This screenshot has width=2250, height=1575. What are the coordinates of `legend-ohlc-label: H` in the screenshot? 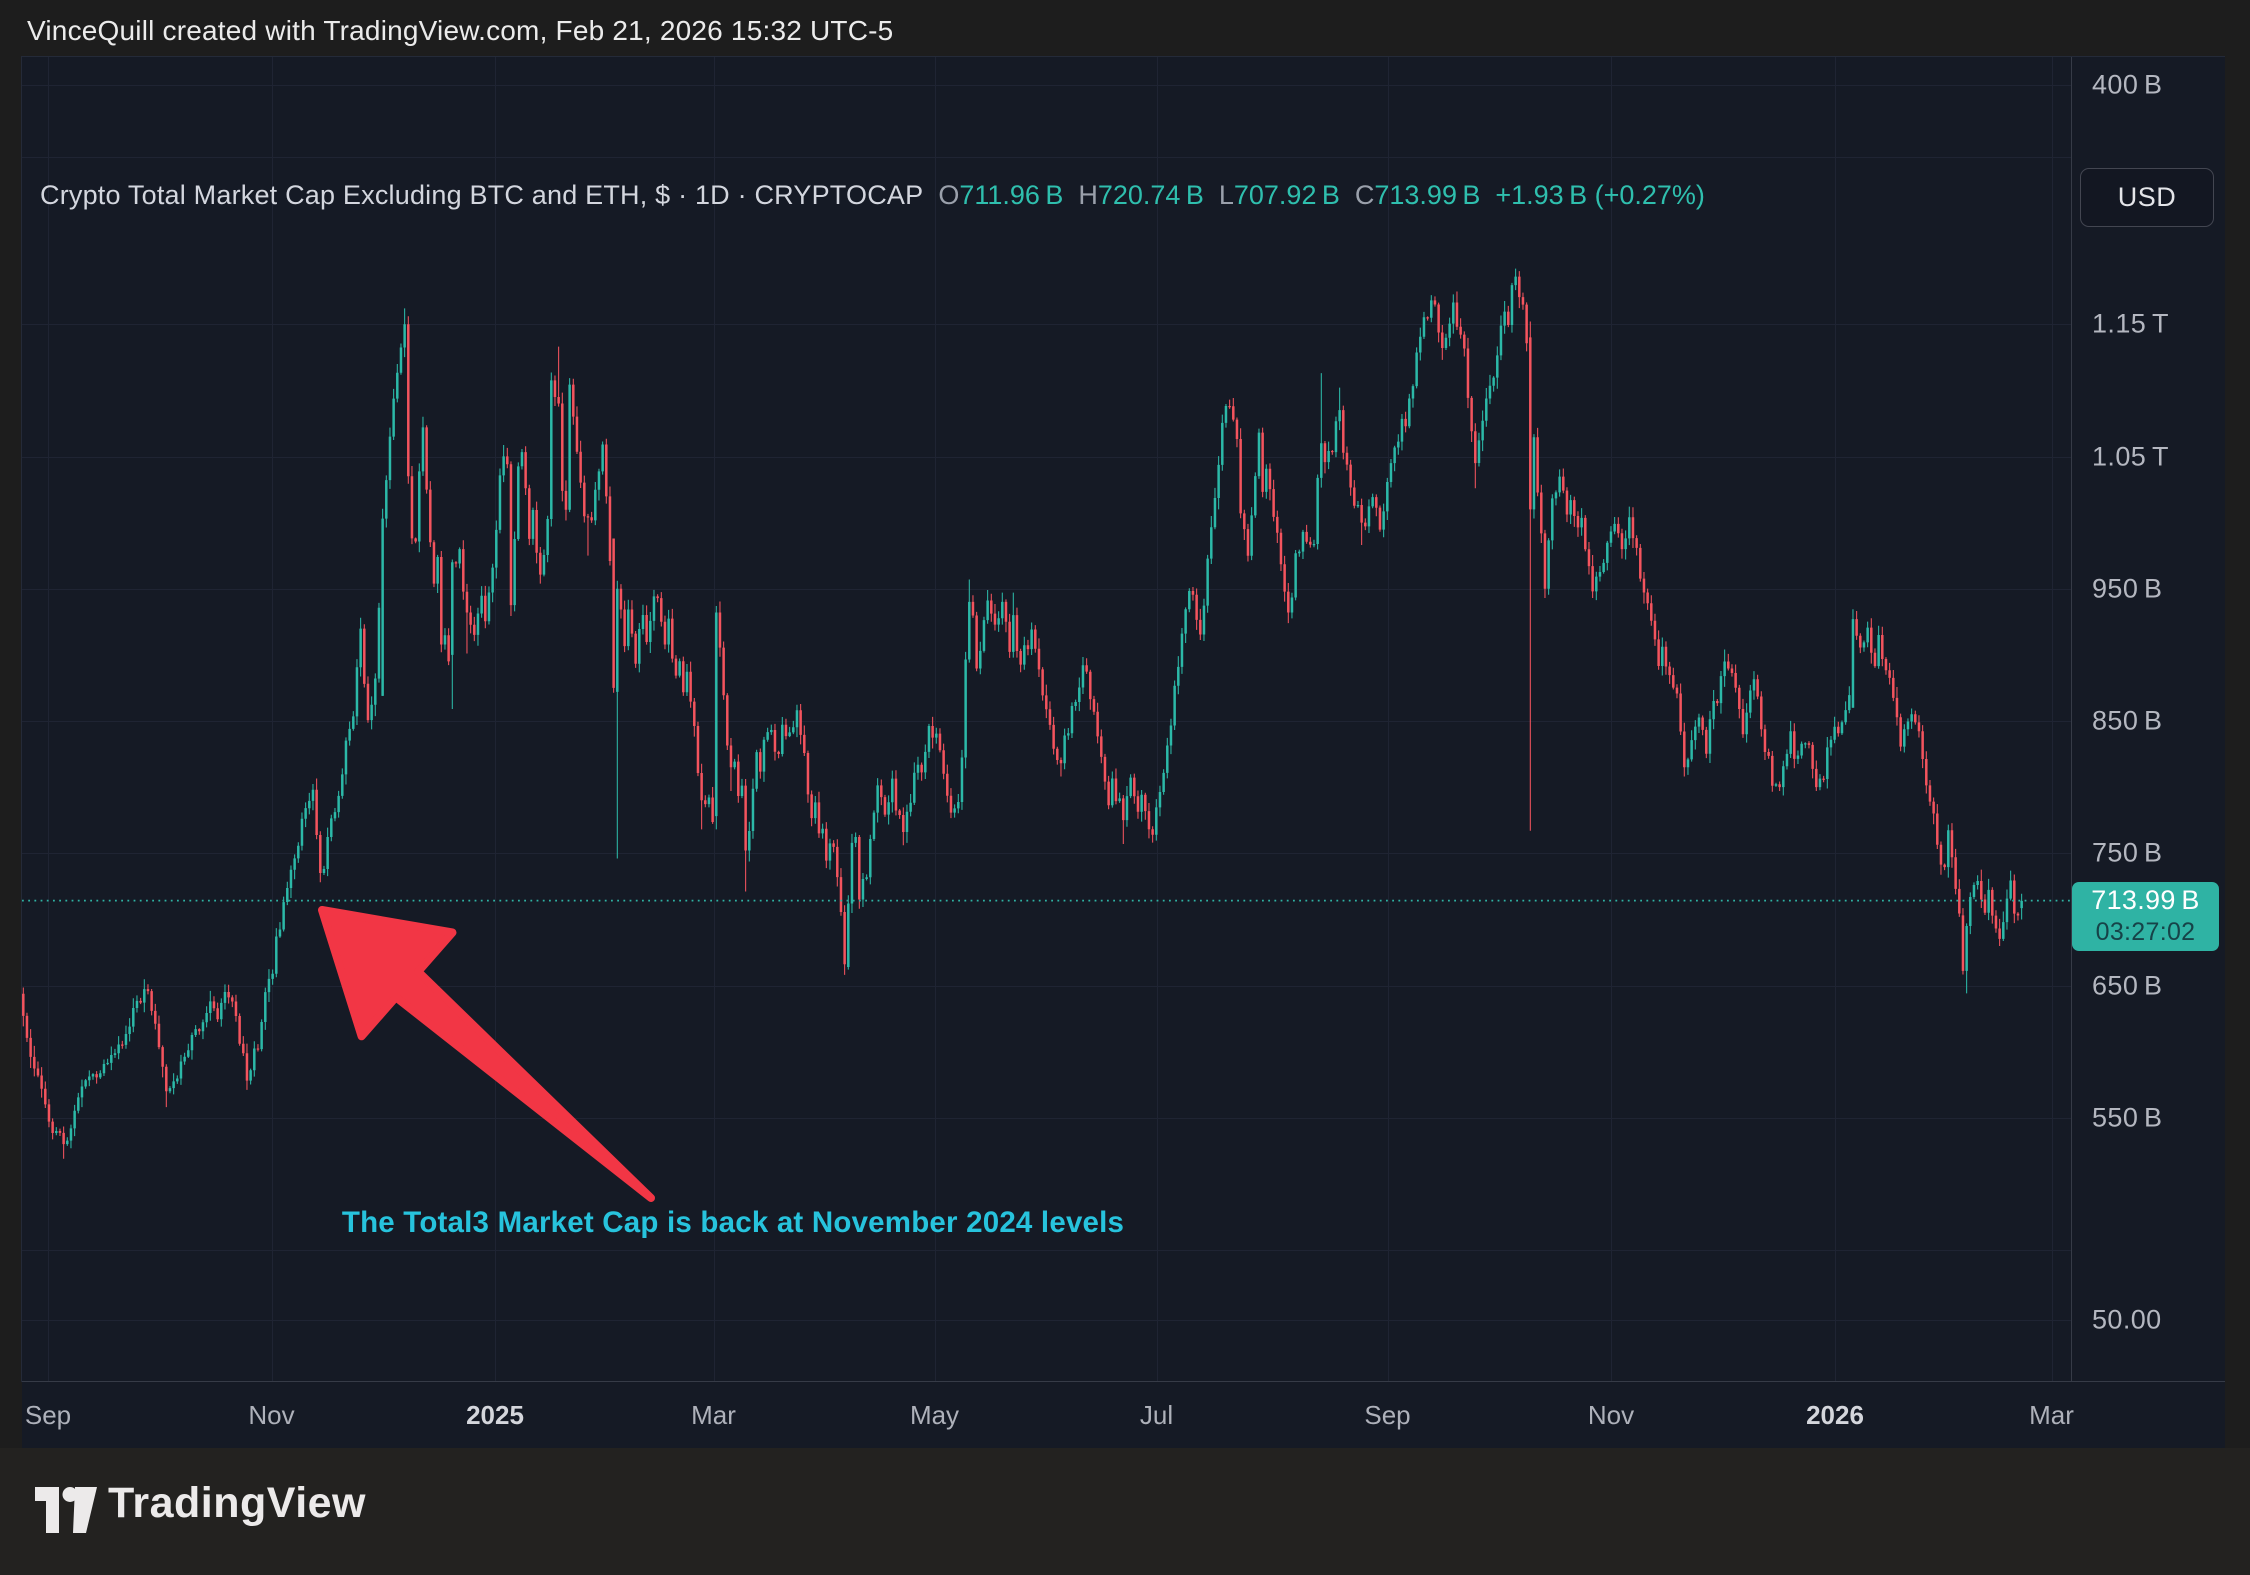 It's located at (1088, 195).